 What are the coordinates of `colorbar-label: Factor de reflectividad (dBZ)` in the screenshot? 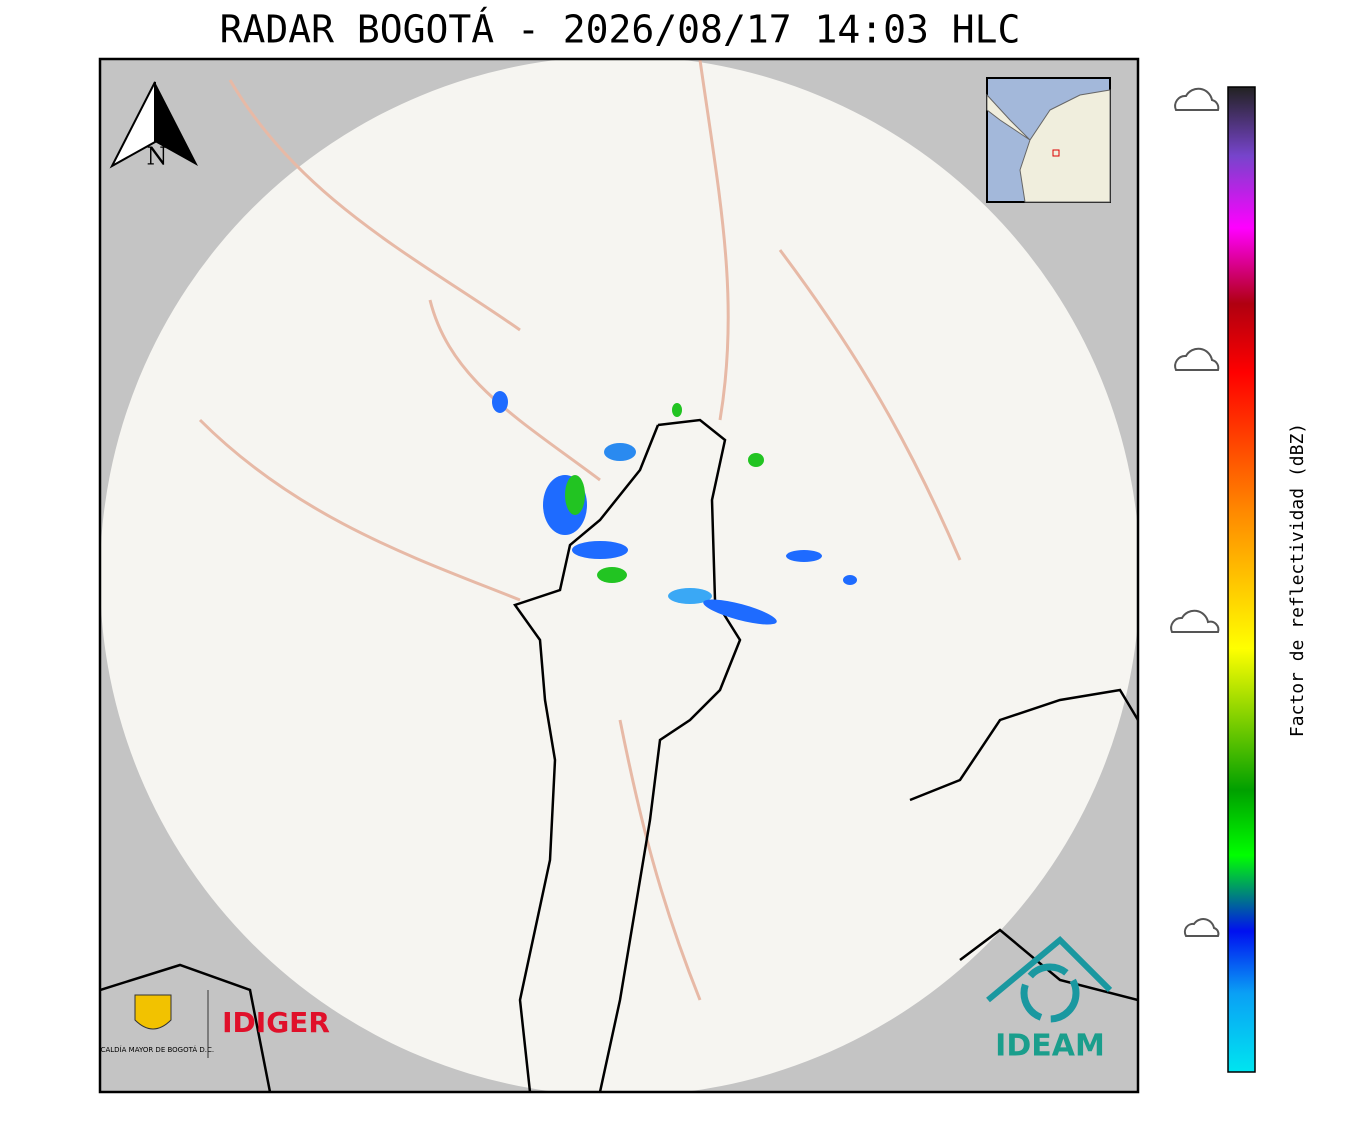 It's located at (1297, 580).